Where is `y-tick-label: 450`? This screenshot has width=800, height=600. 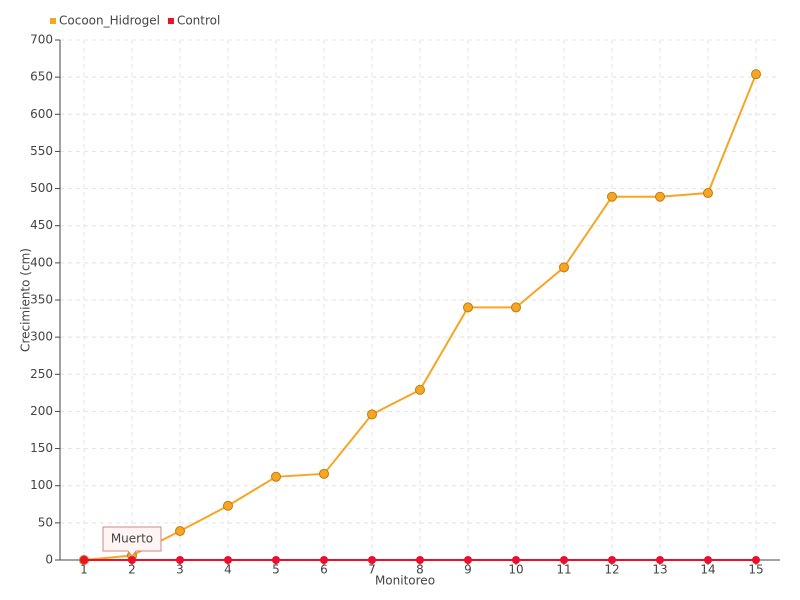 y-tick-label: 450 is located at coordinates (41, 225).